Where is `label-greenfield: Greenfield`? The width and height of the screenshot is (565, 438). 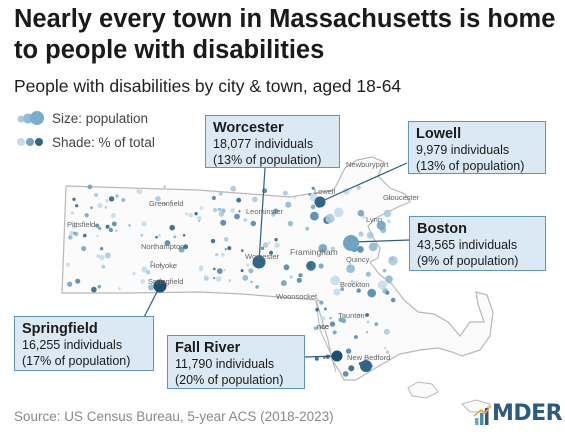 label-greenfield: Greenfield is located at coordinates (166, 203).